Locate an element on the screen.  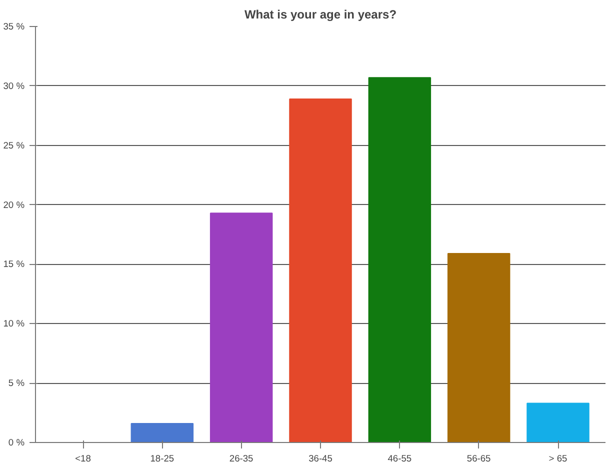
y-tick-label: 0 % is located at coordinates (16, 443).